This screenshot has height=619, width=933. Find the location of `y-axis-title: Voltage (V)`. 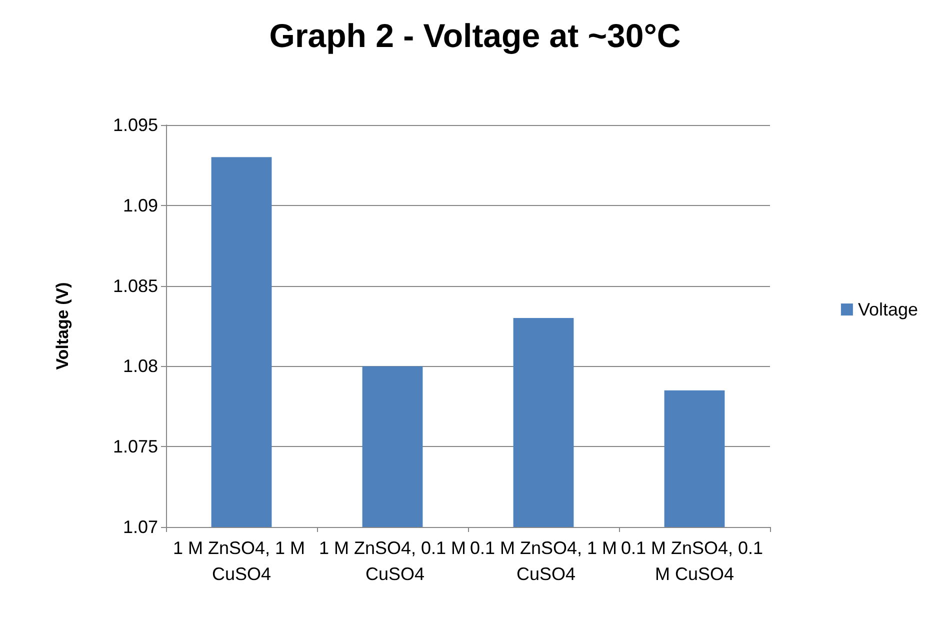

y-axis-title: Voltage (V) is located at coordinates (62, 326).